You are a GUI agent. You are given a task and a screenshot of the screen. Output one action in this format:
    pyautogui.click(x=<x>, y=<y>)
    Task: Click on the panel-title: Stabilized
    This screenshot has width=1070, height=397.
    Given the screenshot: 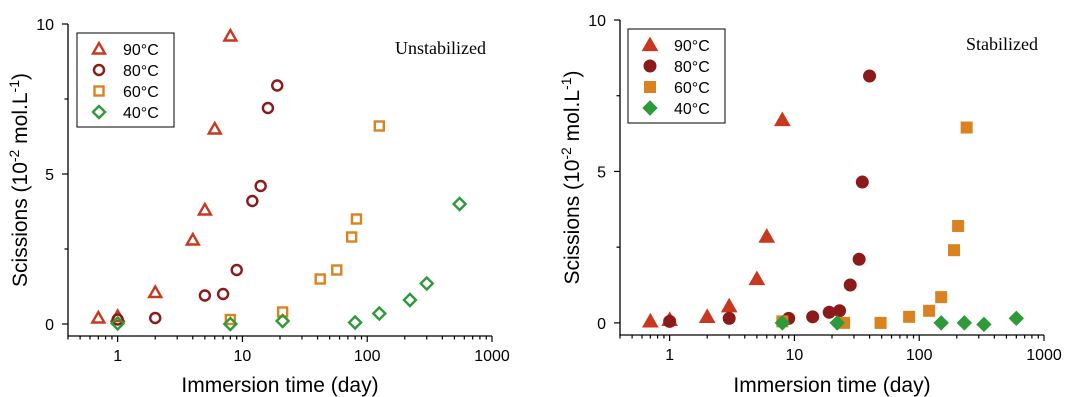 What is the action you would take?
    pyautogui.click(x=1002, y=44)
    